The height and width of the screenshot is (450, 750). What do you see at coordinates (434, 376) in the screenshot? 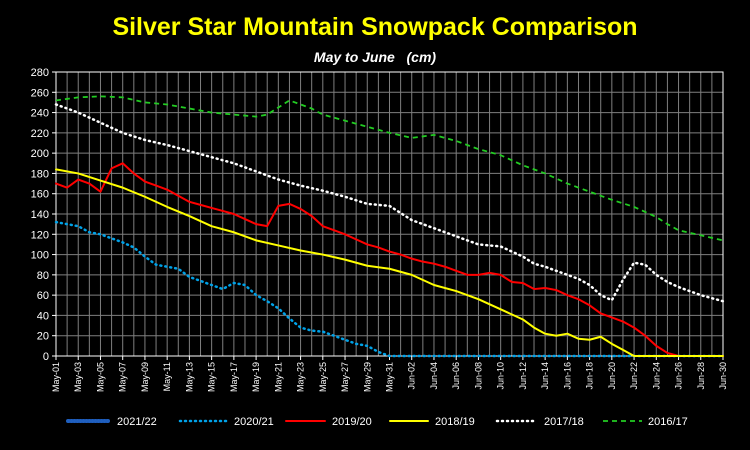
I see `x-tick-label: Jun-04` at bounding box center [434, 376].